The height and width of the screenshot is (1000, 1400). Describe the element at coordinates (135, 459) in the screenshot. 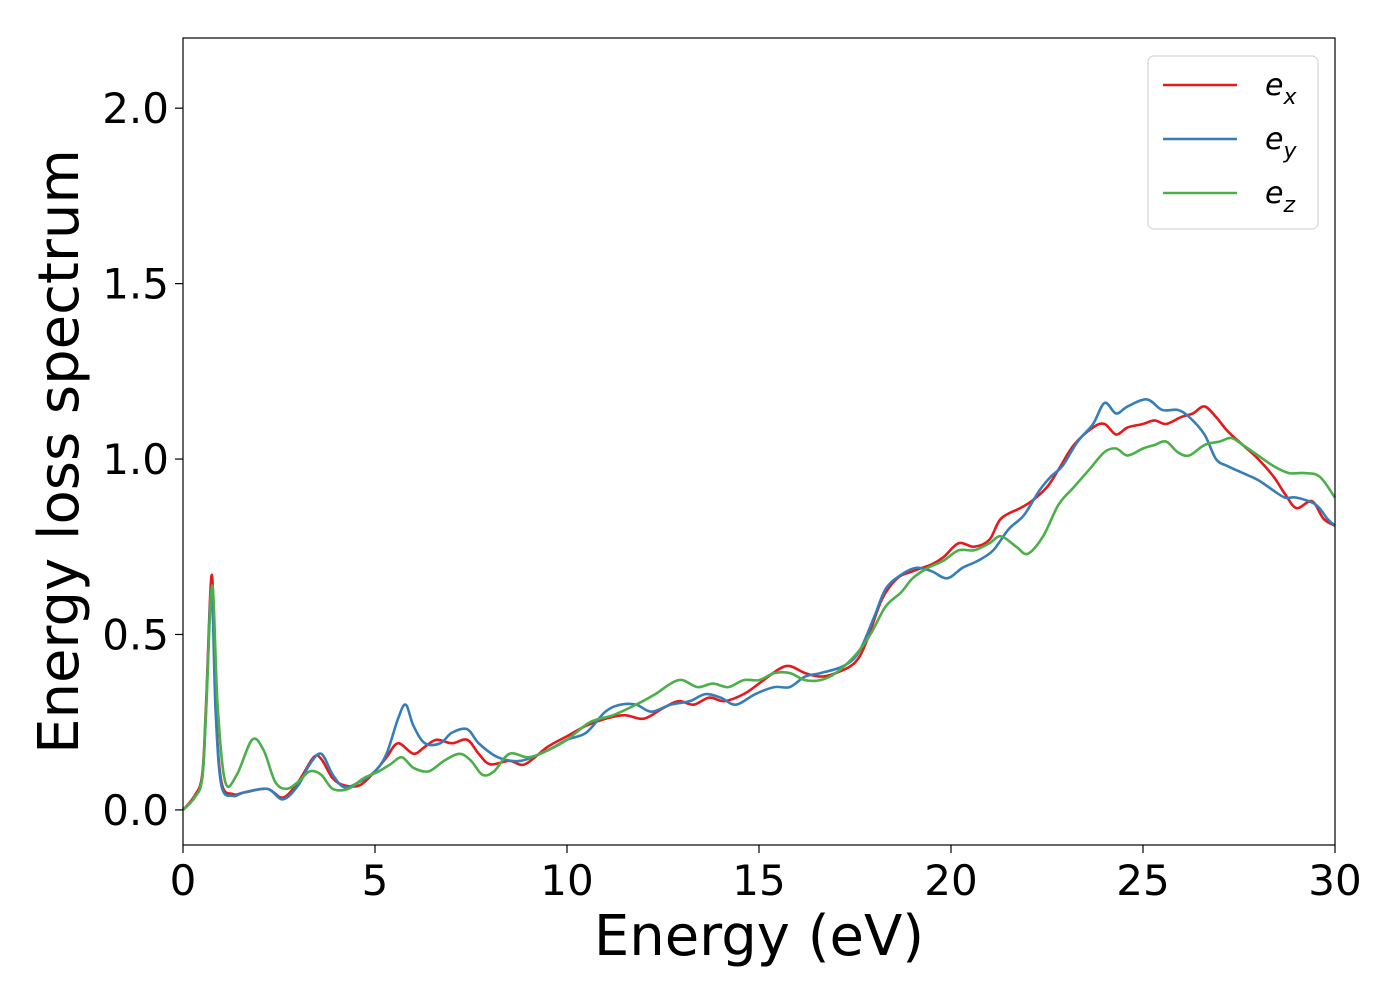

I see `y-tick-label: 1.0` at that location.